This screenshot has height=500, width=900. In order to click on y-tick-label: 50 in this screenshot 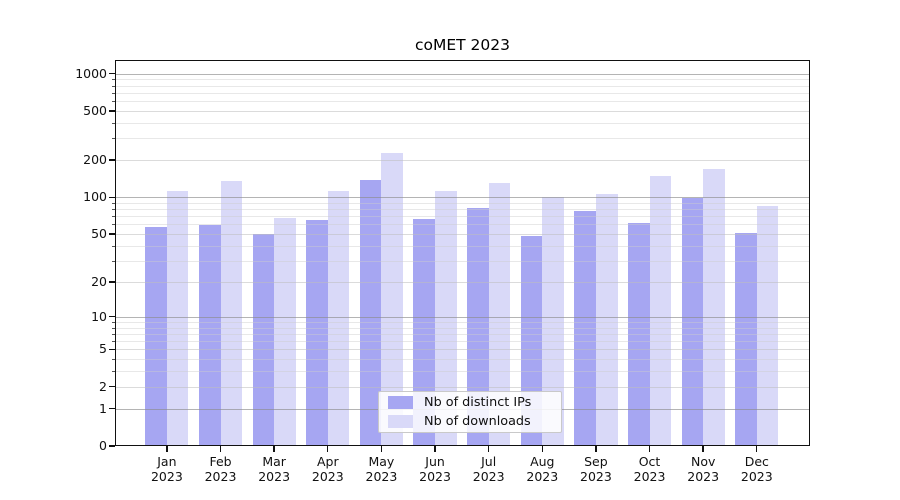, I will do `click(99, 234)`.